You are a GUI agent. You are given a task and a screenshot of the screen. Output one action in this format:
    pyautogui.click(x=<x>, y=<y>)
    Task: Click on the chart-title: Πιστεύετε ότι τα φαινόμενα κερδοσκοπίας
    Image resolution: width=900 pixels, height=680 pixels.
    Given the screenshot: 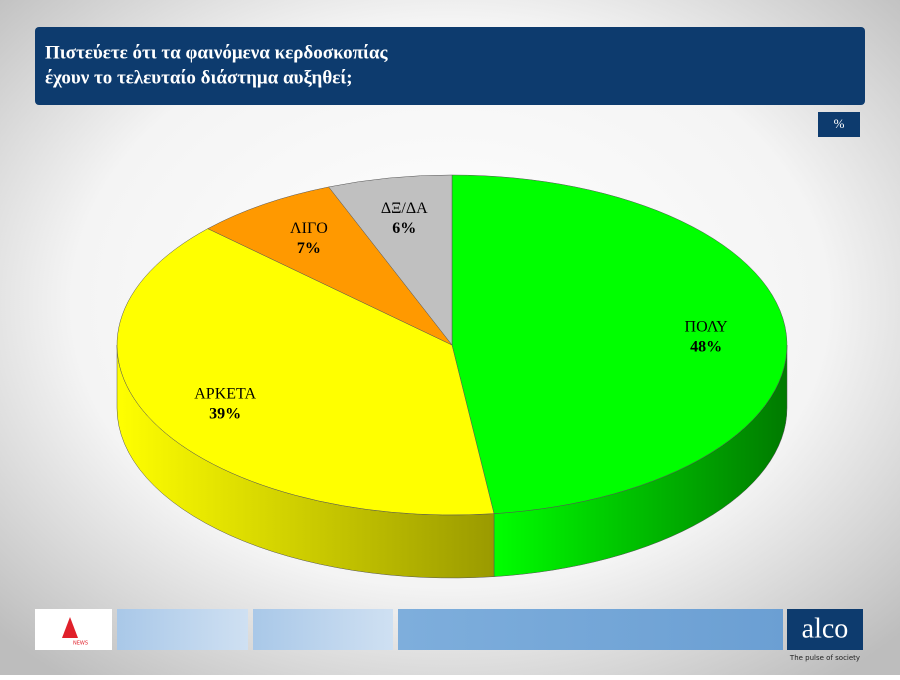 What is the action you would take?
    pyautogui.click(x=217, y=52)
    